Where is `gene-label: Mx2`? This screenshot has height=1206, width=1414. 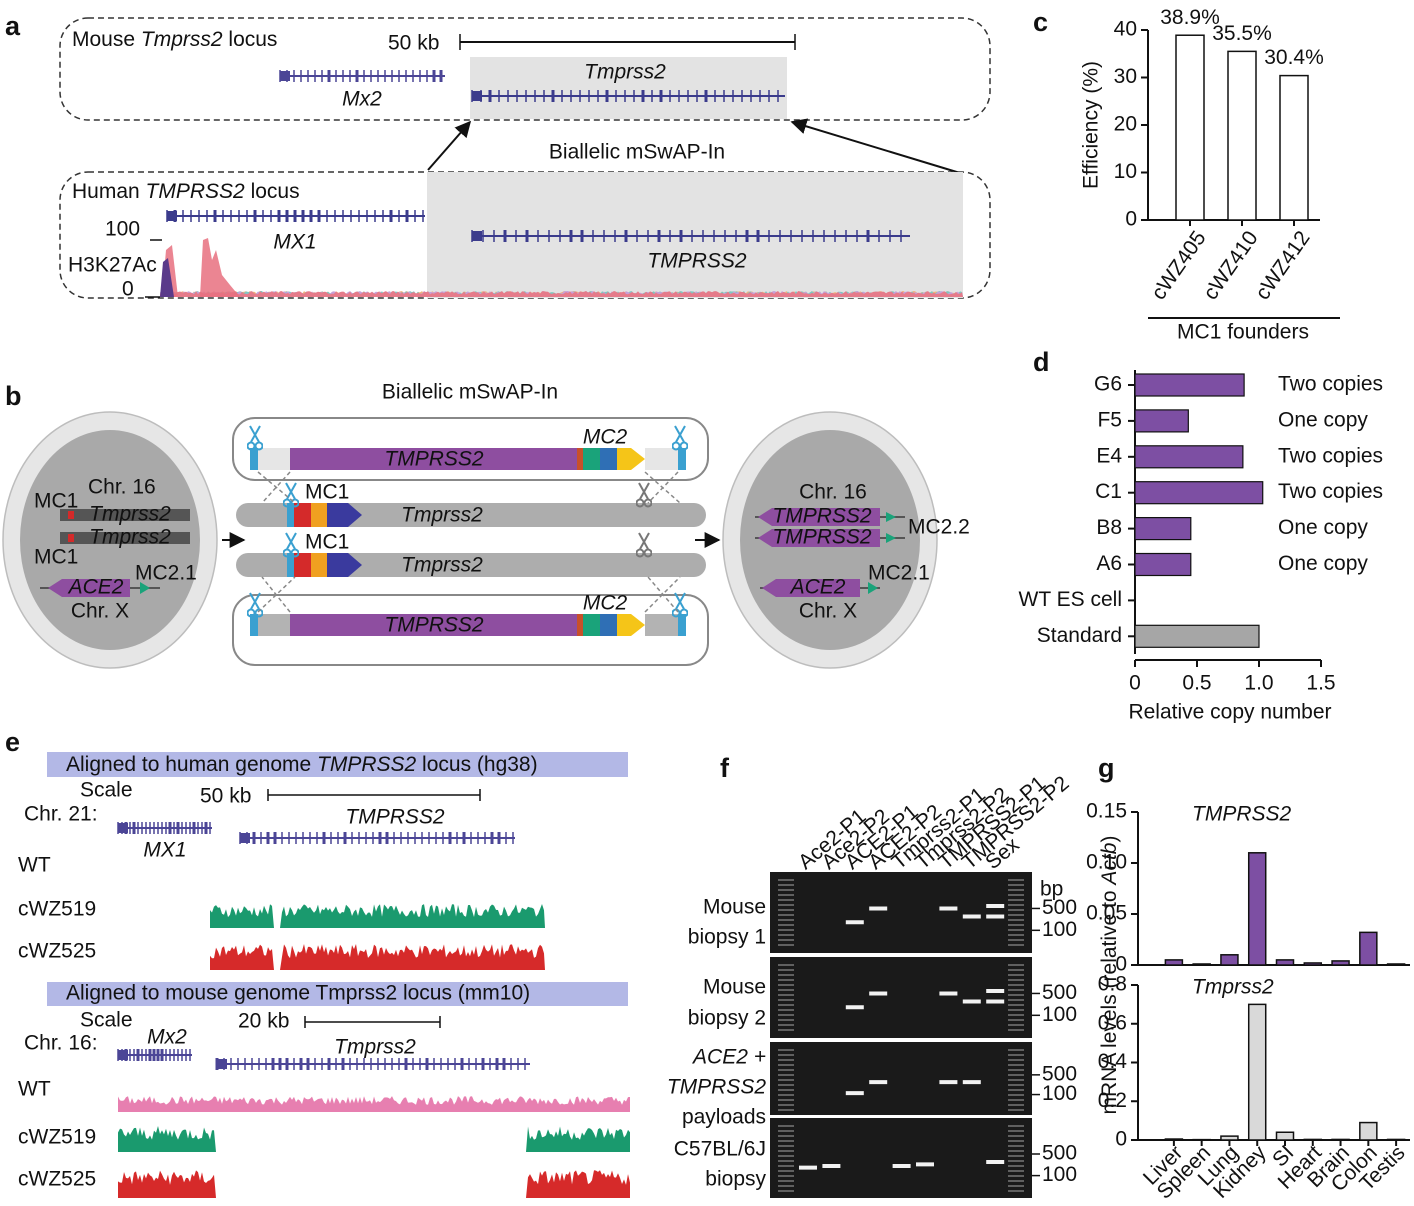 gene-label: Mx2 is located at coordinates (167, 1037).